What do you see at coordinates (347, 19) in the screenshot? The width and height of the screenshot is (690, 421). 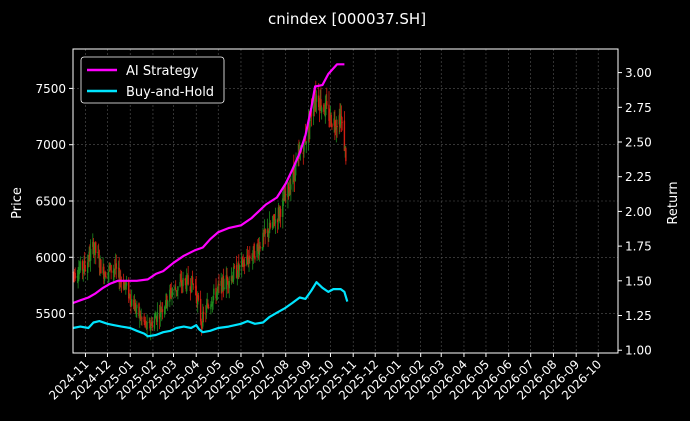 I see `chart-title: cnindex [000037.SH]` at bounding box center [347, 19].